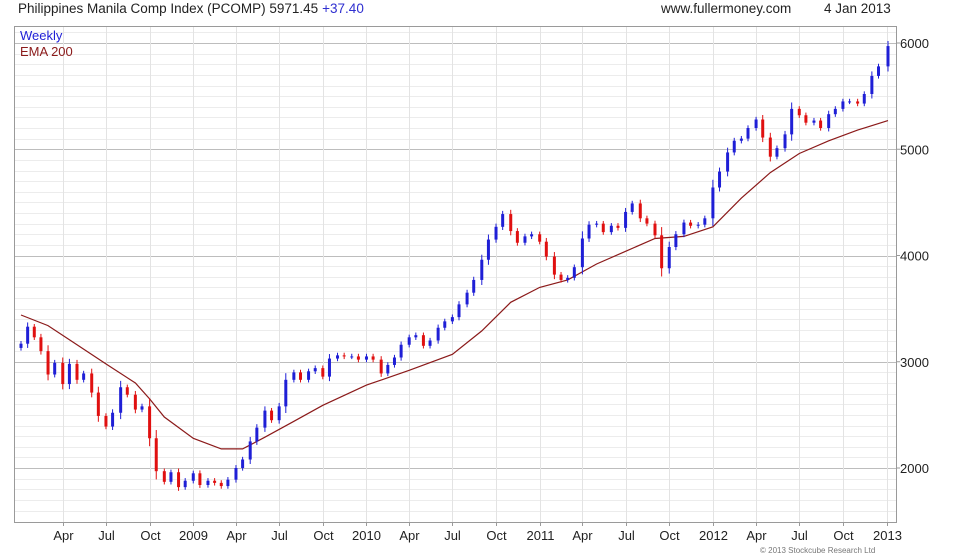 The image size is (980, 560). What do you see at coordinates (914, 468) in the screenshot?
I see `y-tick-label: 2000` at bounding box center [914, 468].